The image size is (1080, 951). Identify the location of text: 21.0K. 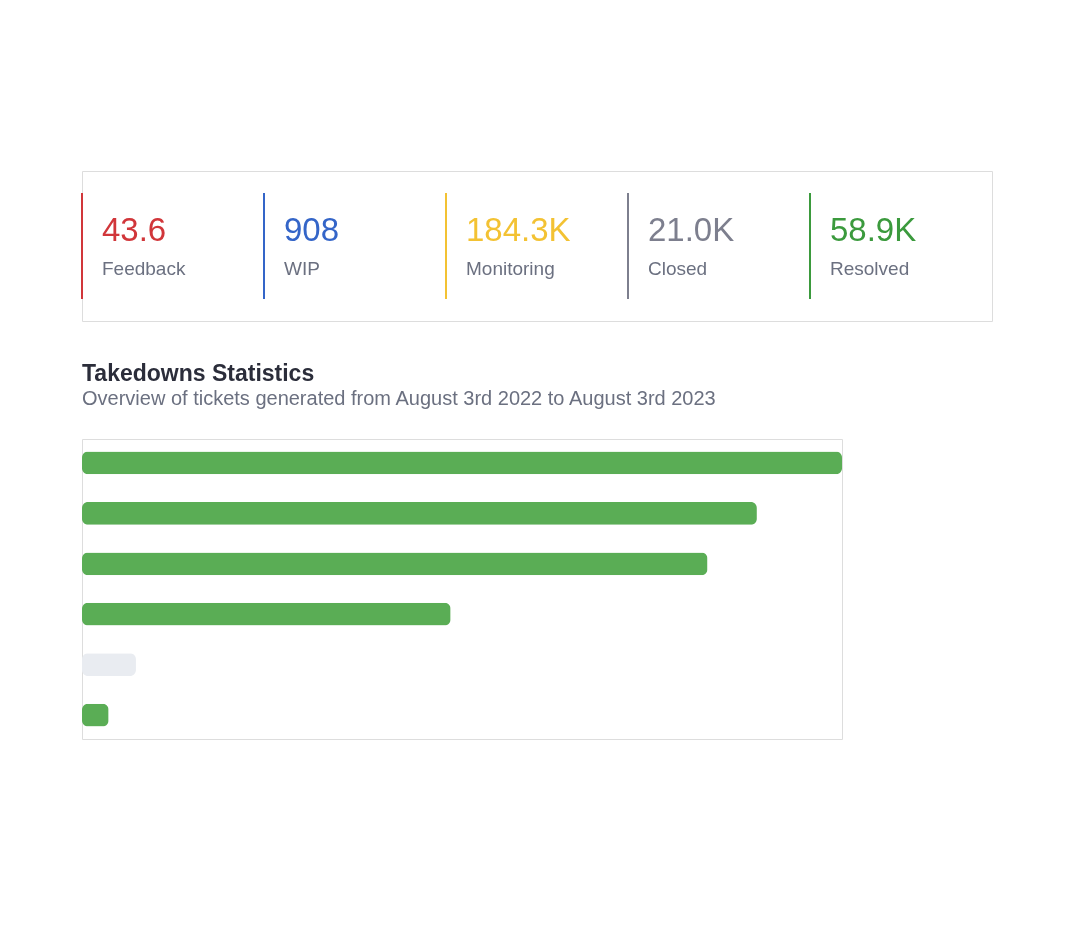
(691, 229).